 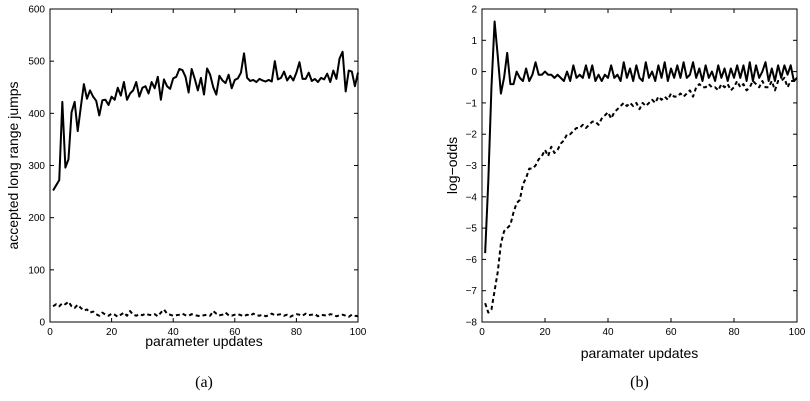 I want to click on y-tick-label: 100, so click(x=36, y=270).